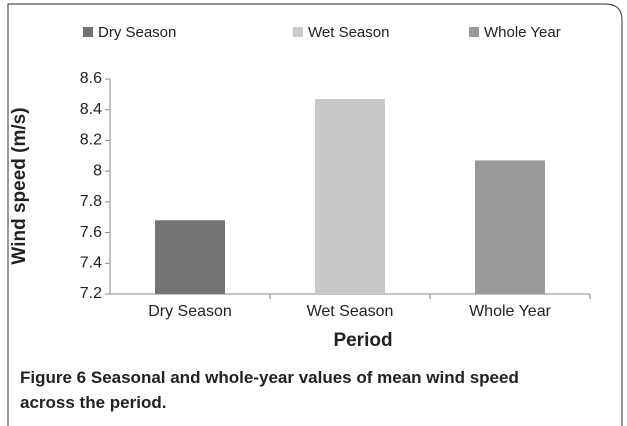 The height and width of the screenshot is (426, 627). Describe the element at coordinates (91, 263) in the screenshot. I see `y-tick-label: 7.4` at that location.